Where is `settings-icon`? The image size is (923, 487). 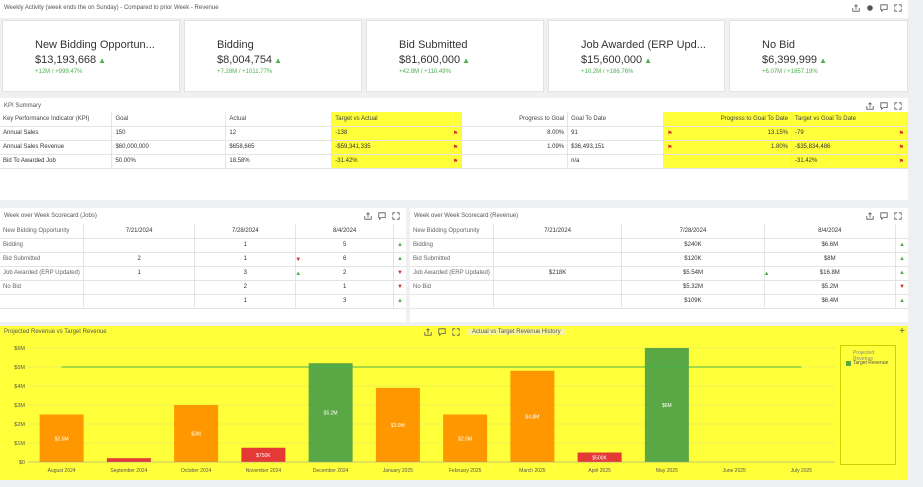
settings-icon is located at coordinates (870, 8).